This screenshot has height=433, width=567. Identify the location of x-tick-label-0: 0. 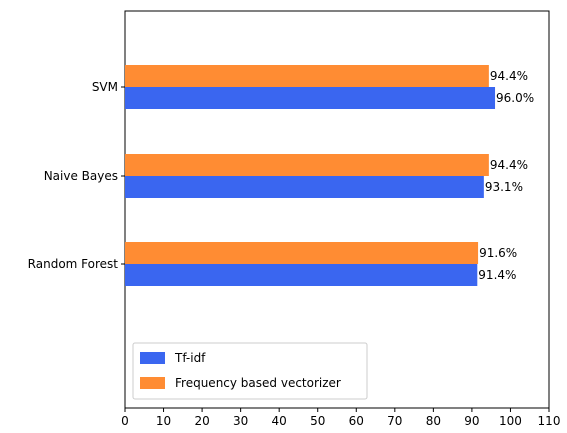
(125, 421).